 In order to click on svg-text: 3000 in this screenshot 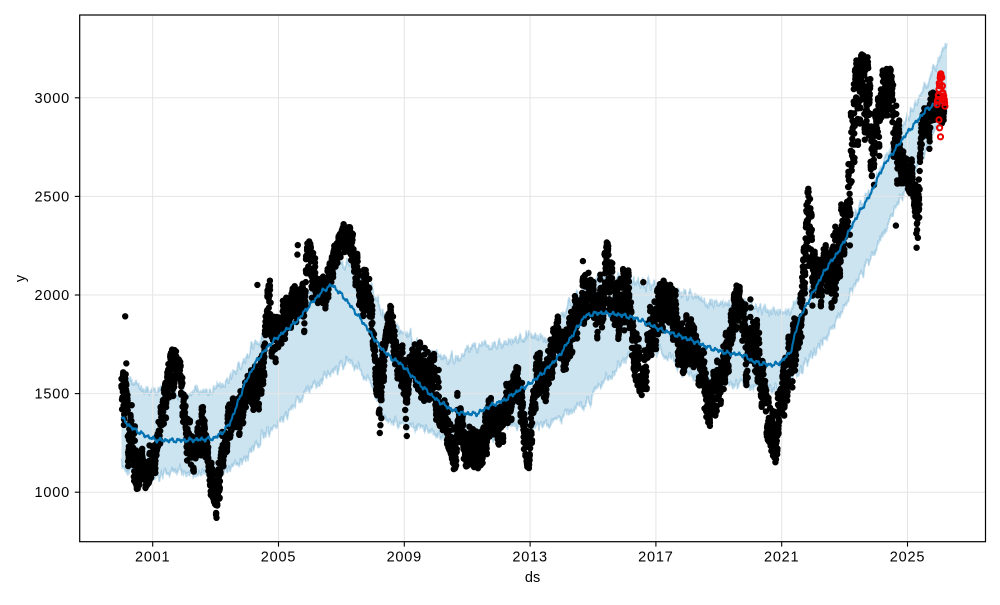, I will do `click(52, 99)`.